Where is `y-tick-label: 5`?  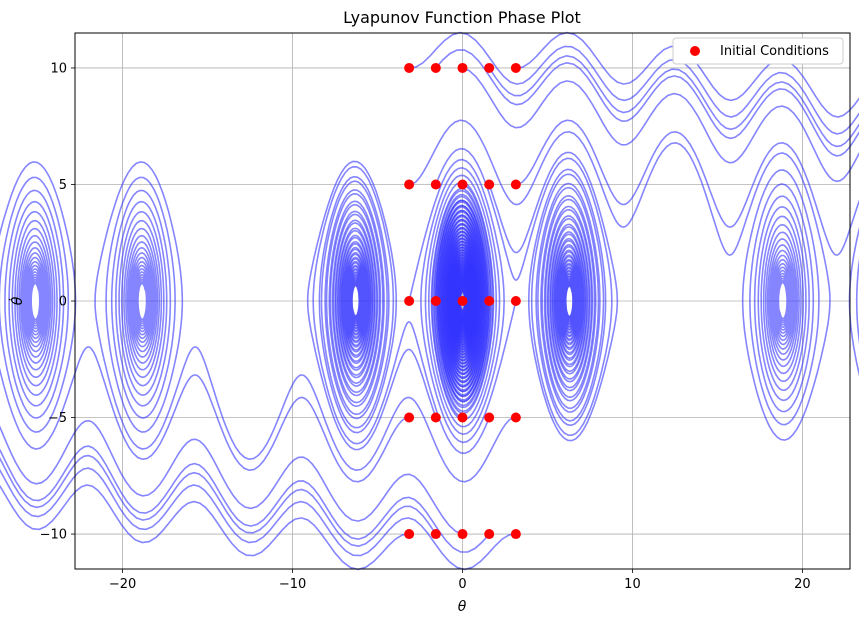
y-tick-label: 5 is located at coordinates (63, 185).